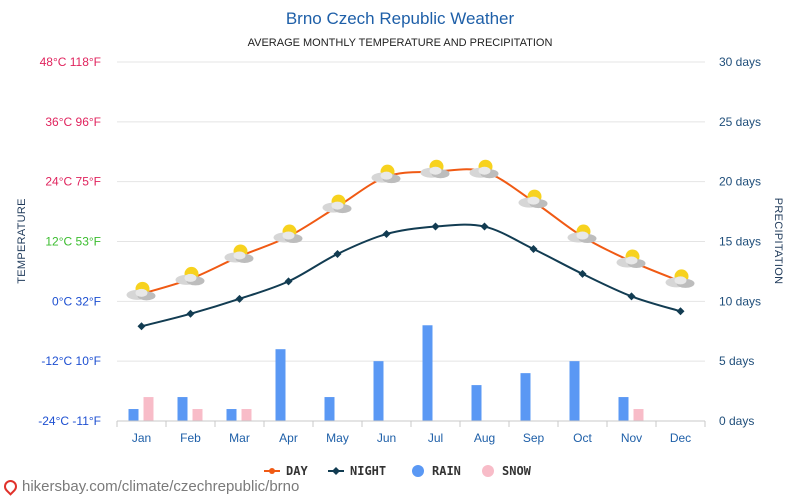  I want to click on month-label: Aug, so click(484, 438).